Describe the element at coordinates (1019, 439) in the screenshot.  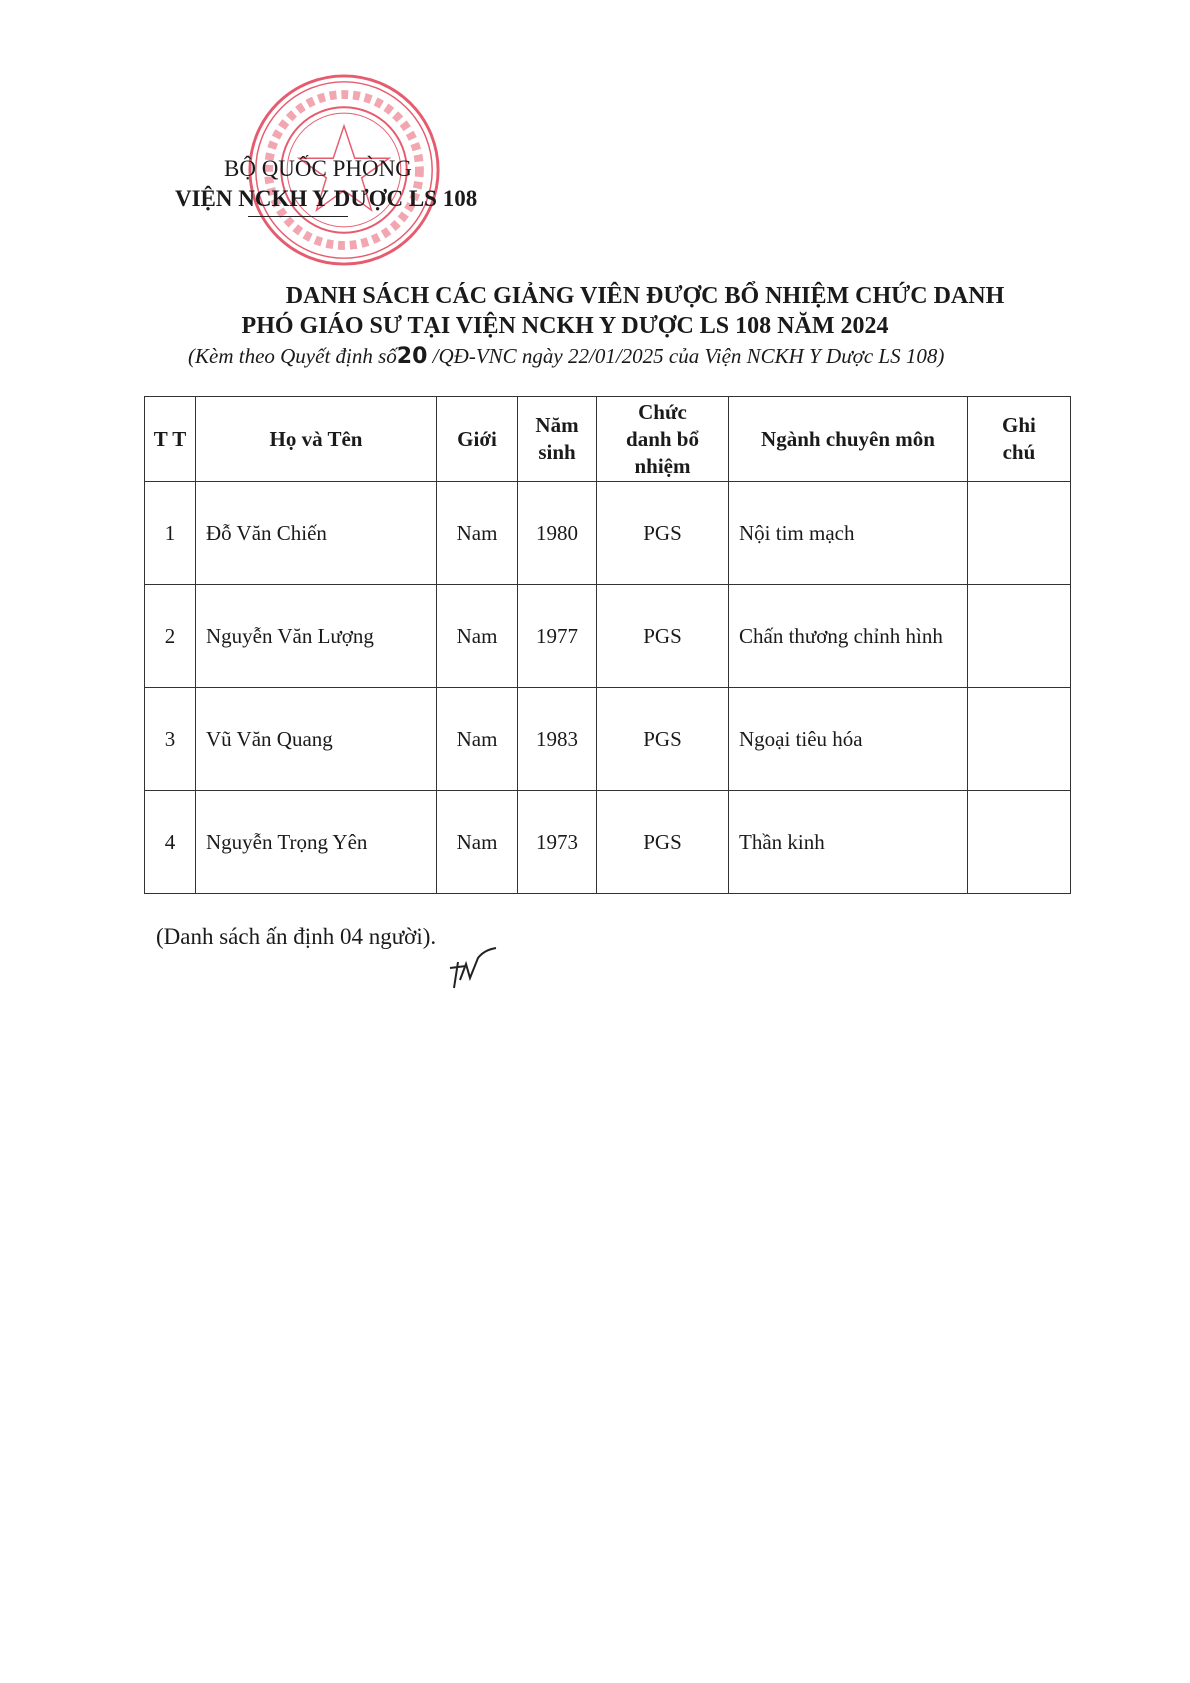
I see `header-note: Ghi chú` at that location.